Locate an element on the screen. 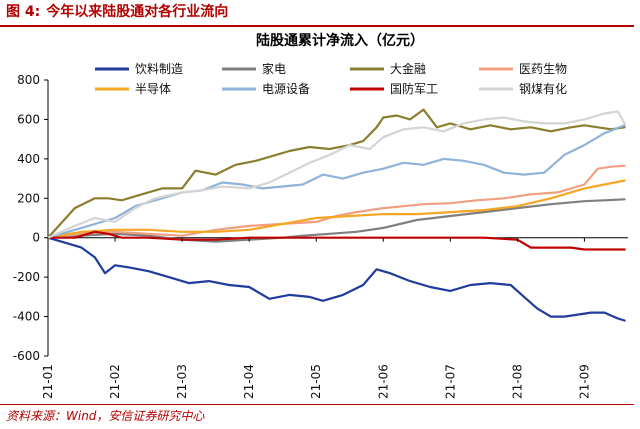 This screenshot has height=429, width=640. x-tick-label: 21-01 is located at coordinates (48, 381).